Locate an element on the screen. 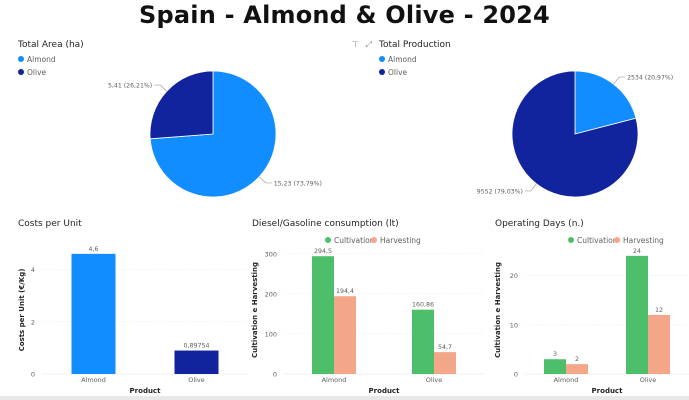 Image resolution: width=689 pixels, height=400 pixels. pie-slice-olive is located at coordinates (575, 134).